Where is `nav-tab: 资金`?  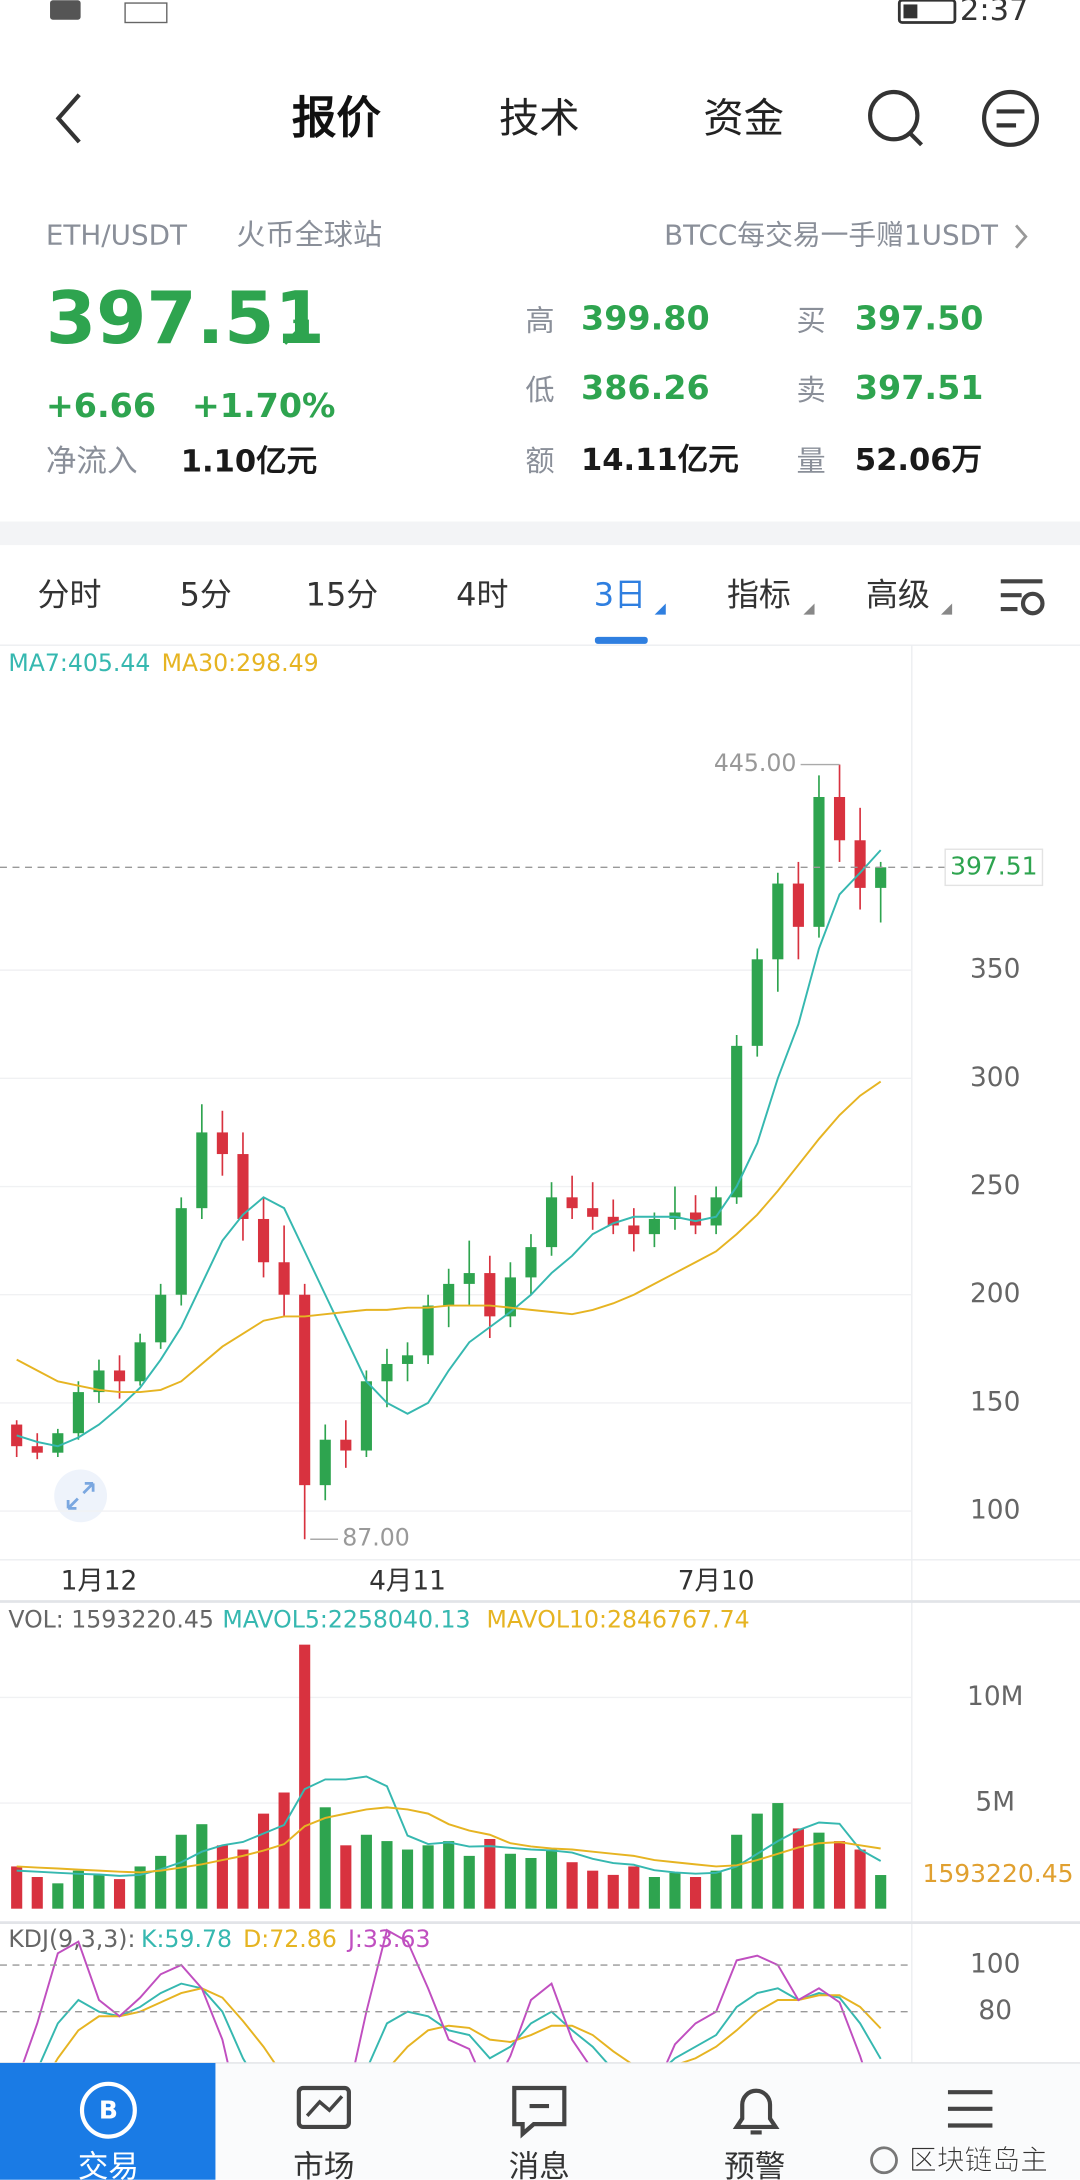 nav-tab: 资金 is located at coordinates (743, 118).